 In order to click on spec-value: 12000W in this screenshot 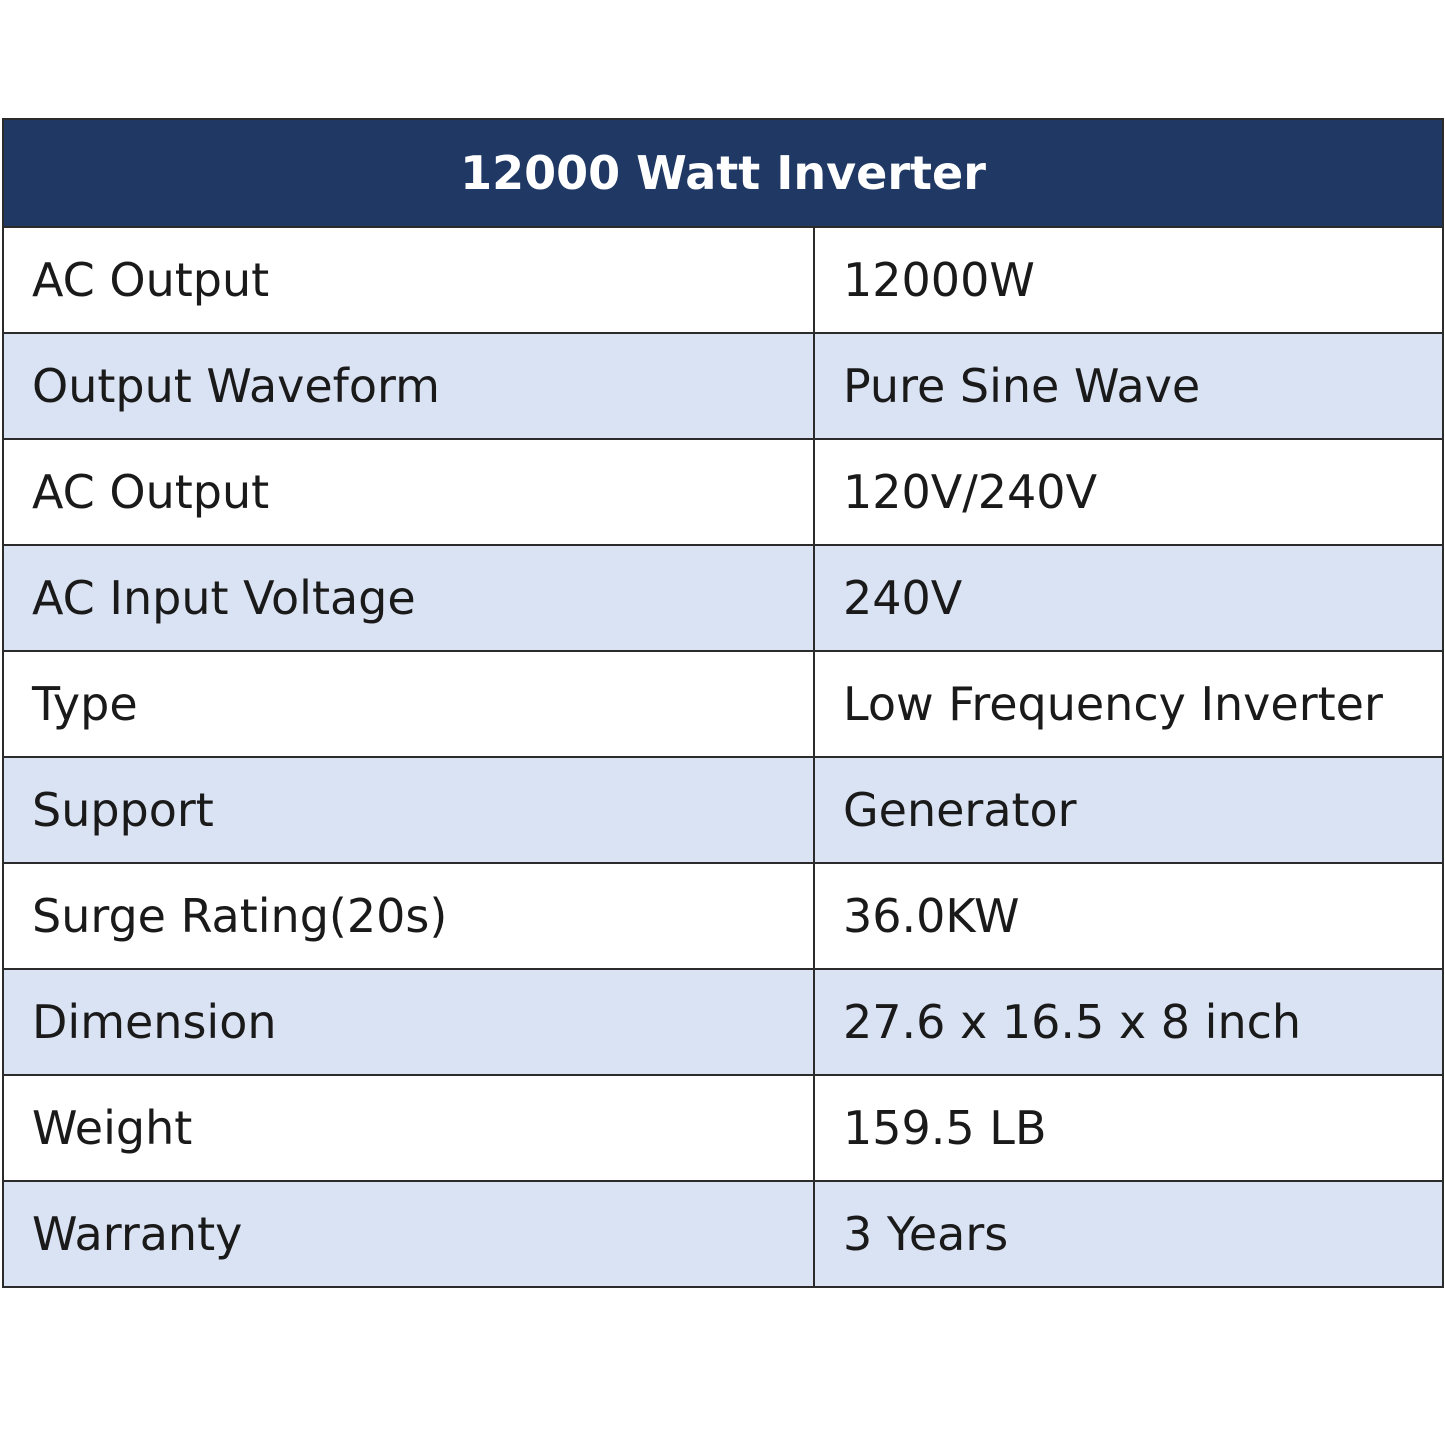, I will do `click(1128, 280)`.